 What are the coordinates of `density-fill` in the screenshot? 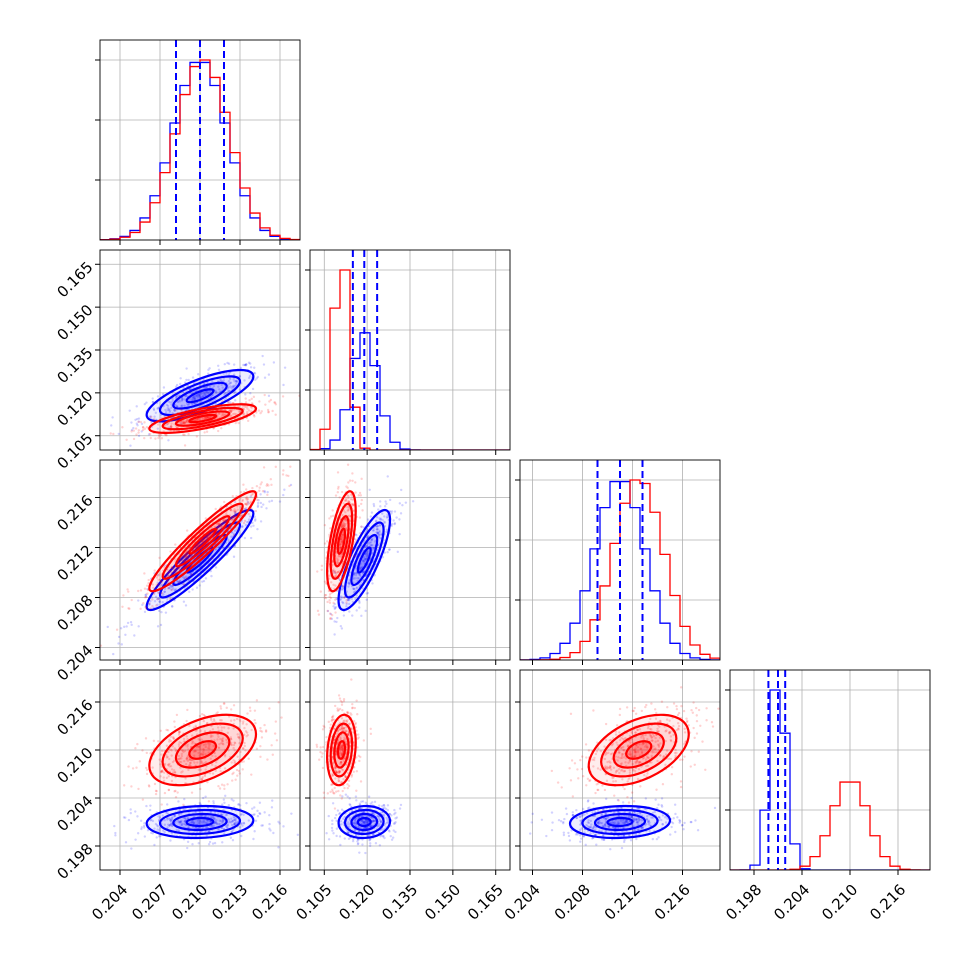 It's located at (200, 822).